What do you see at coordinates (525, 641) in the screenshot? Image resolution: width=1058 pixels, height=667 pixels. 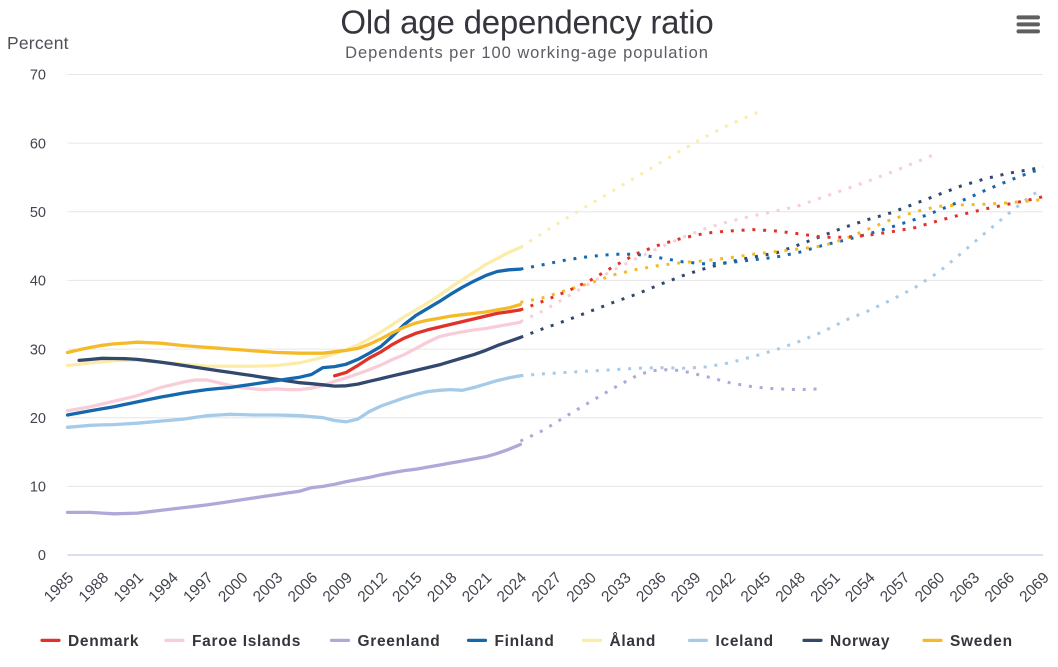 I see `svg-text: Finland` at bounding box center [525, 641].